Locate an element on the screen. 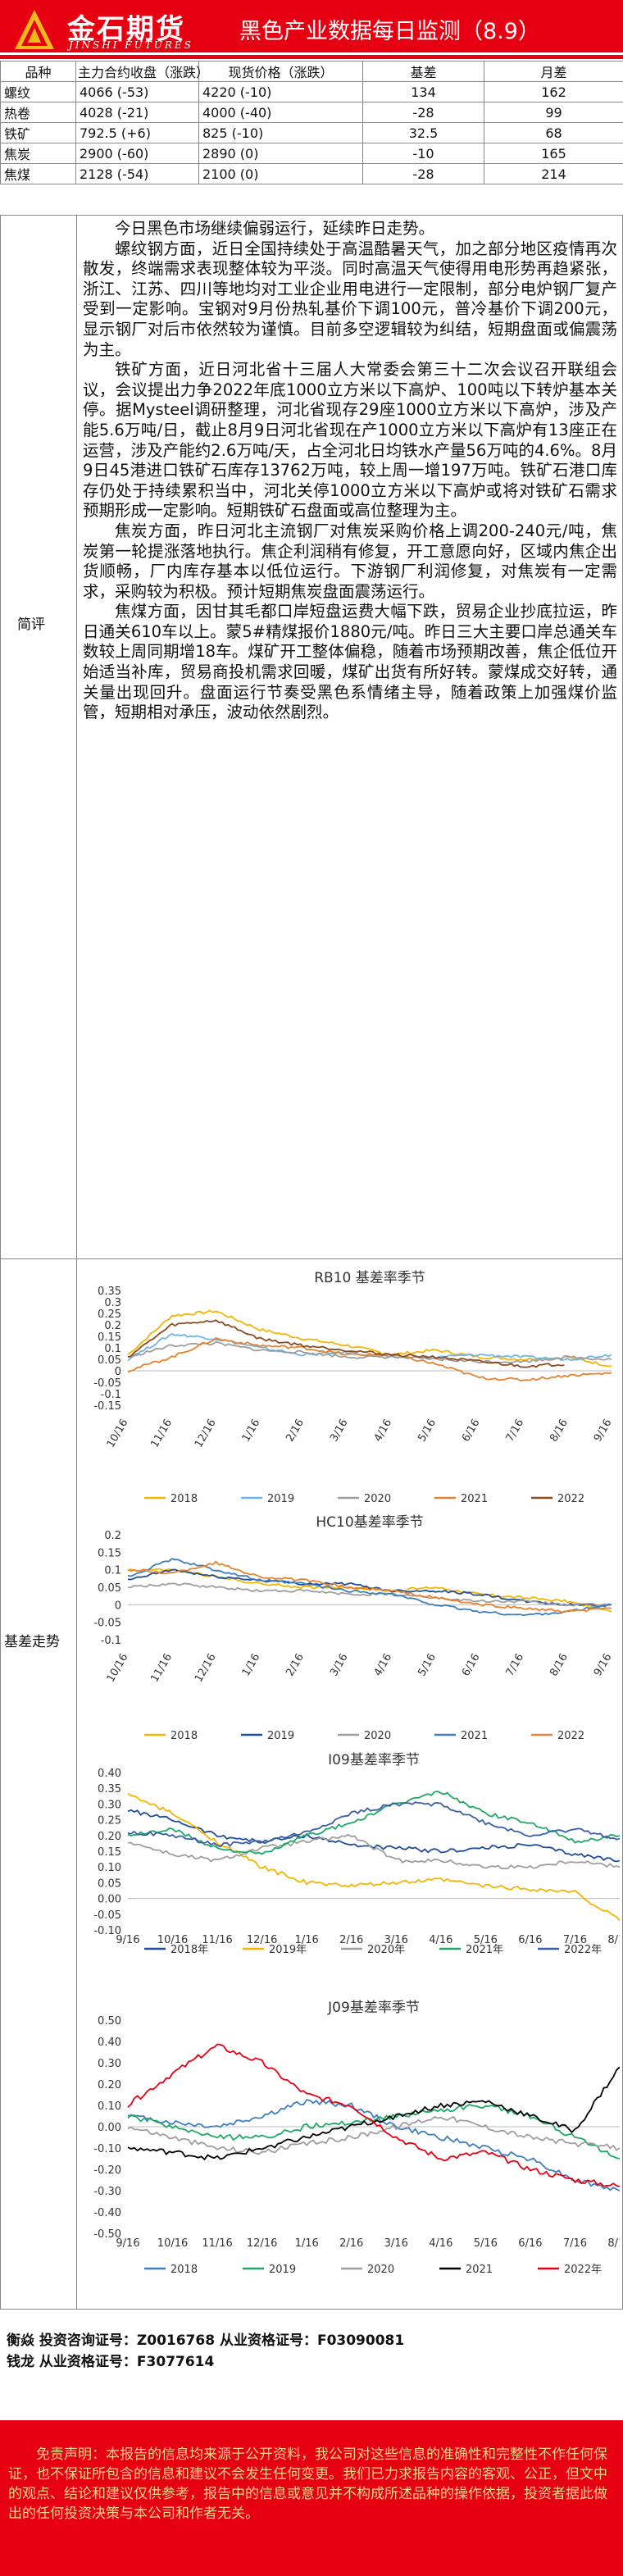 This screenshot has height=2576, width=623. summary-paragraph: 今日黑色市场继续偏弱运行，延续昨日走势。 is located at coordinates (275, 228).